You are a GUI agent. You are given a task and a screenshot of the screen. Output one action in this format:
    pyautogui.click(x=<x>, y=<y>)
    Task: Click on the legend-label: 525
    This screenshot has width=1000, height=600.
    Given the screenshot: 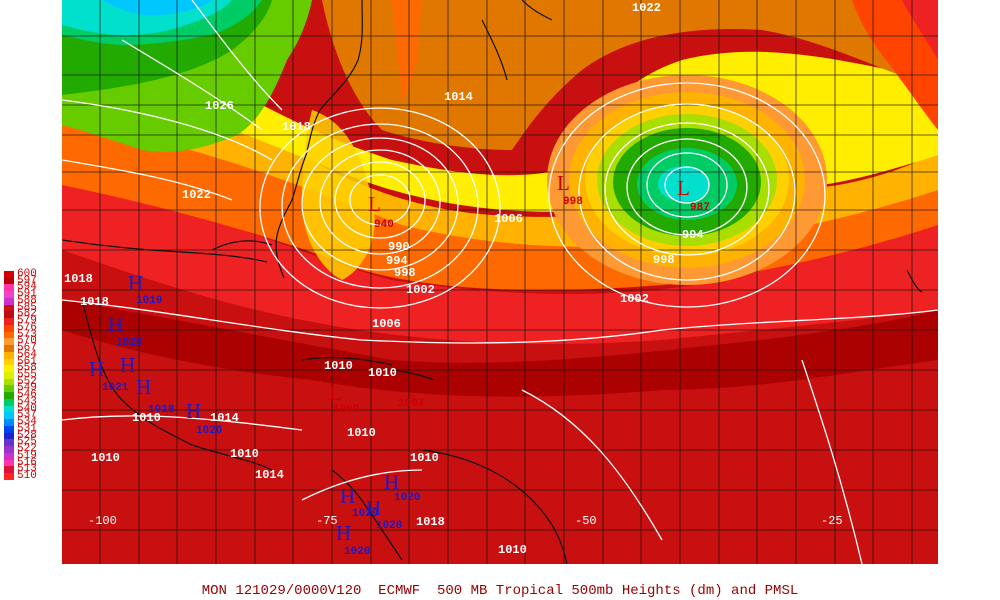 What is the action you would take?
    pyautogui.click(x=27, y=442)
    